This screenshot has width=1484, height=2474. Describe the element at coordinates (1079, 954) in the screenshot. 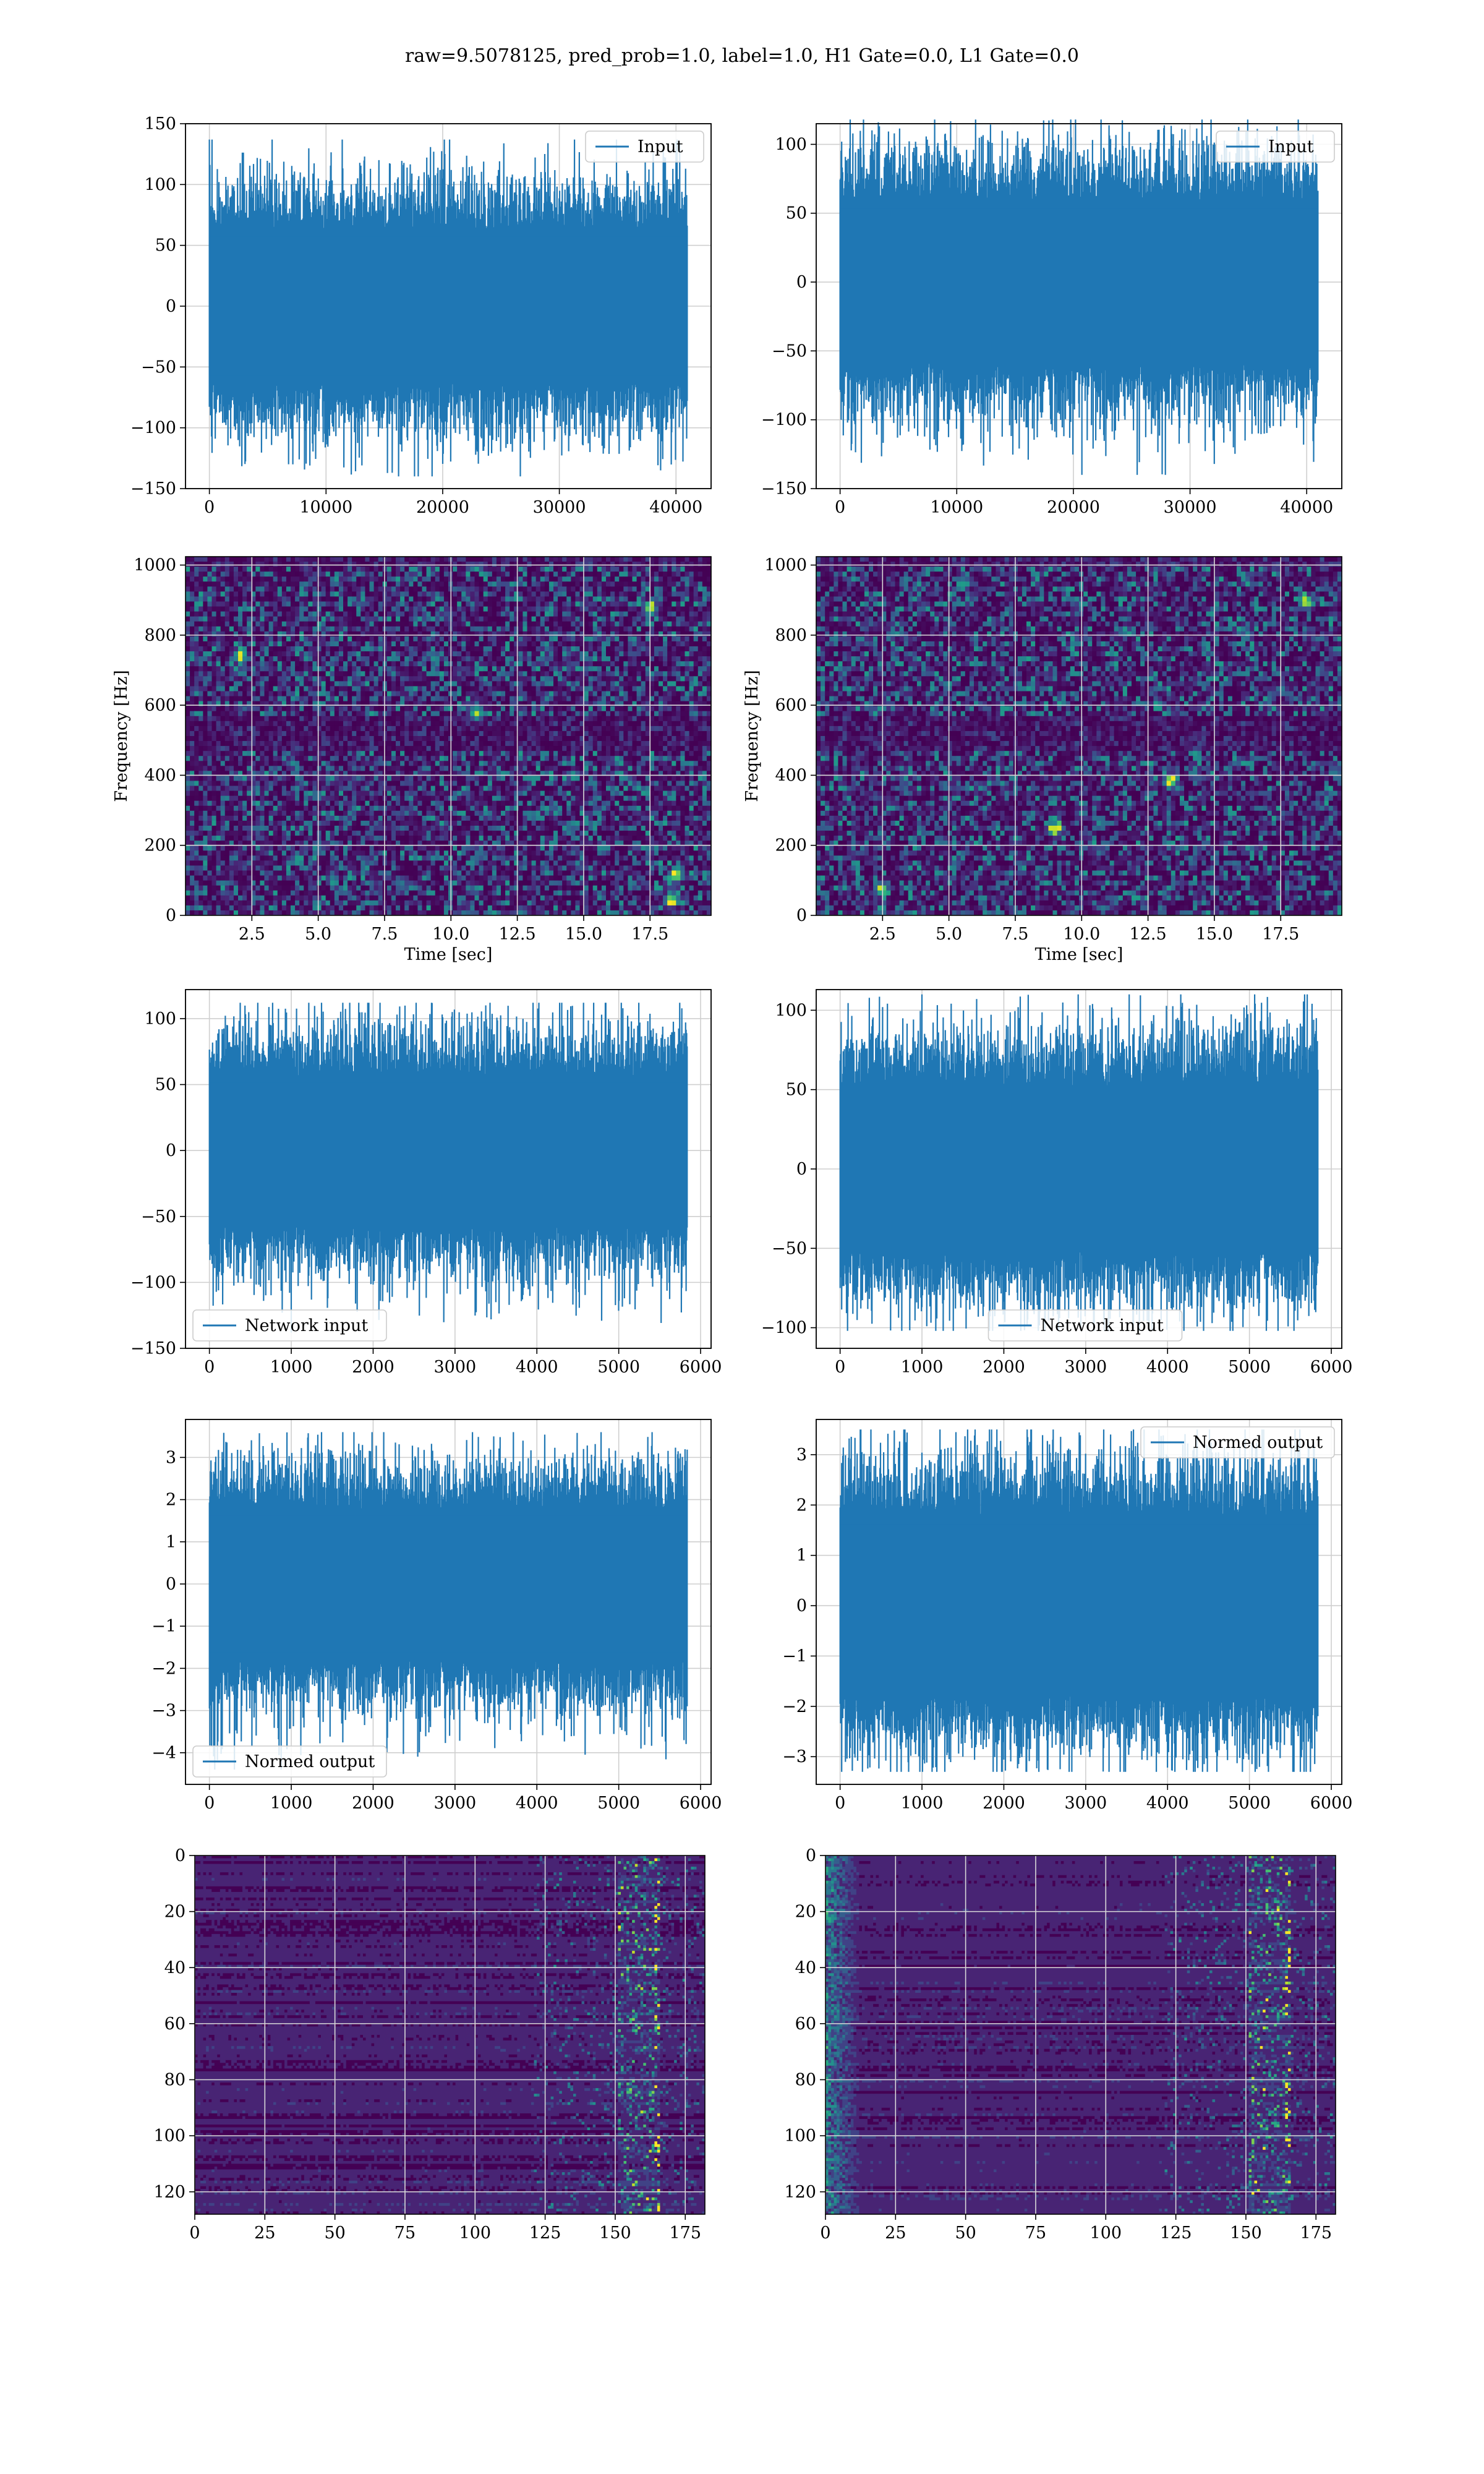

I see `x-axis-label: Time [sec]` at that location.